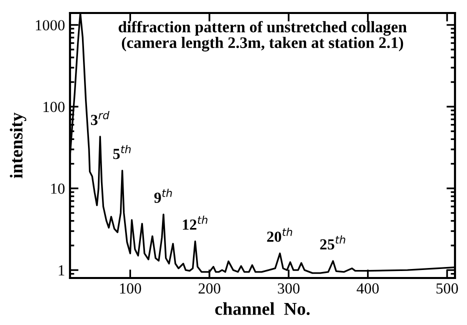 The width and height of the screenshot is (467, 325). I want to click on annotation: 5$^{th}$, so click(122, 152).